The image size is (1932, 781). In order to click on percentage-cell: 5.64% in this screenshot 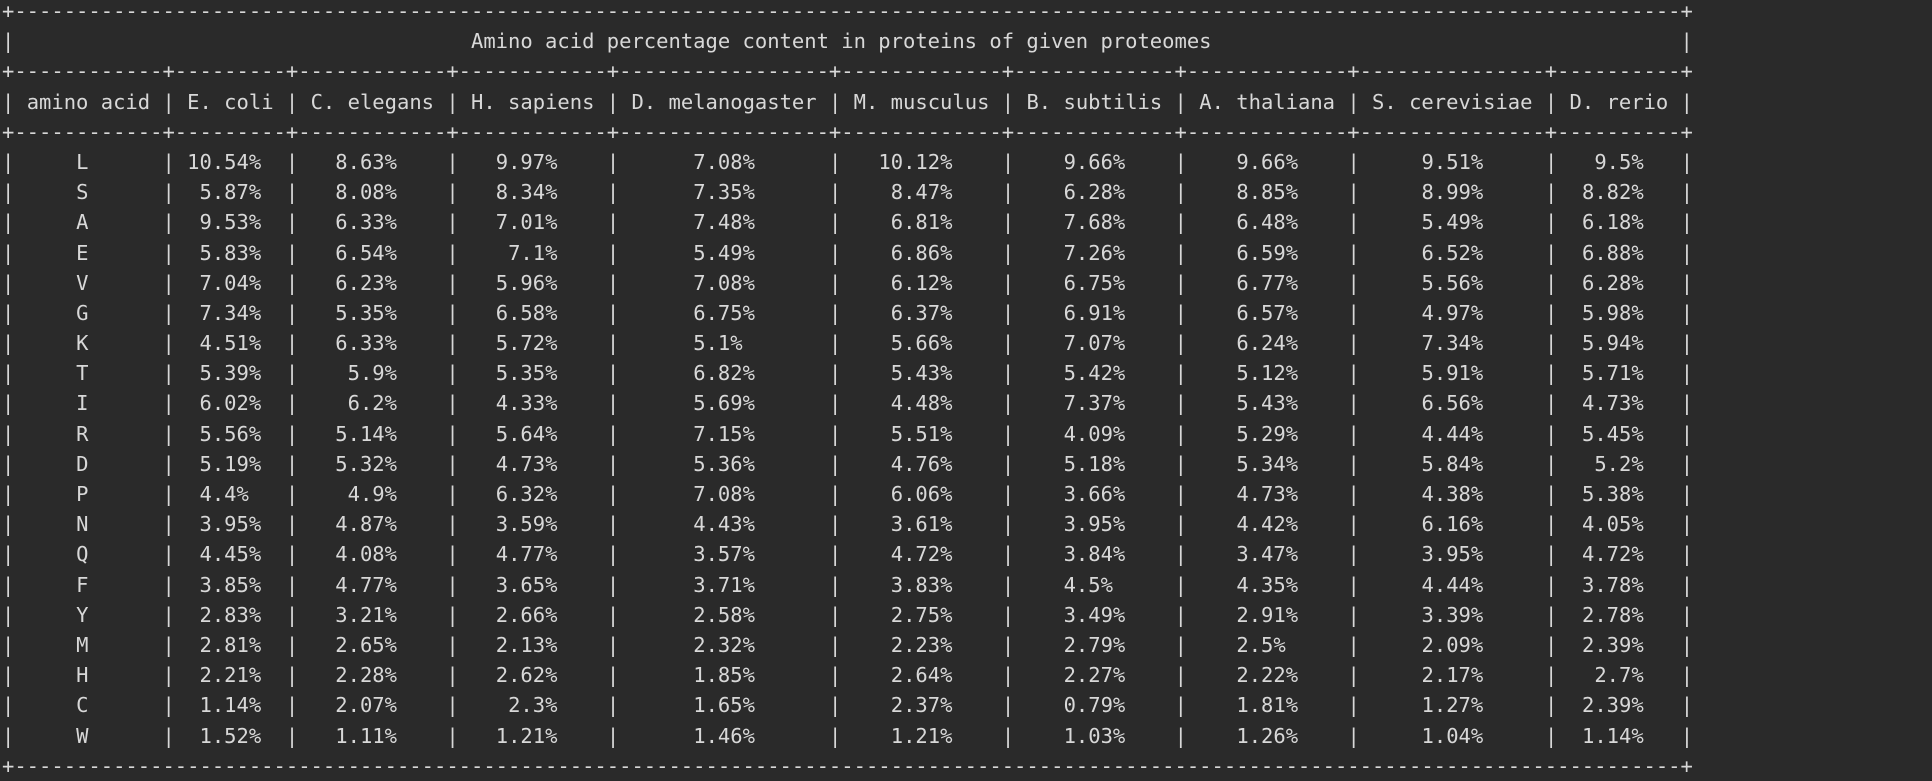, I will do `click(526, 433)`.